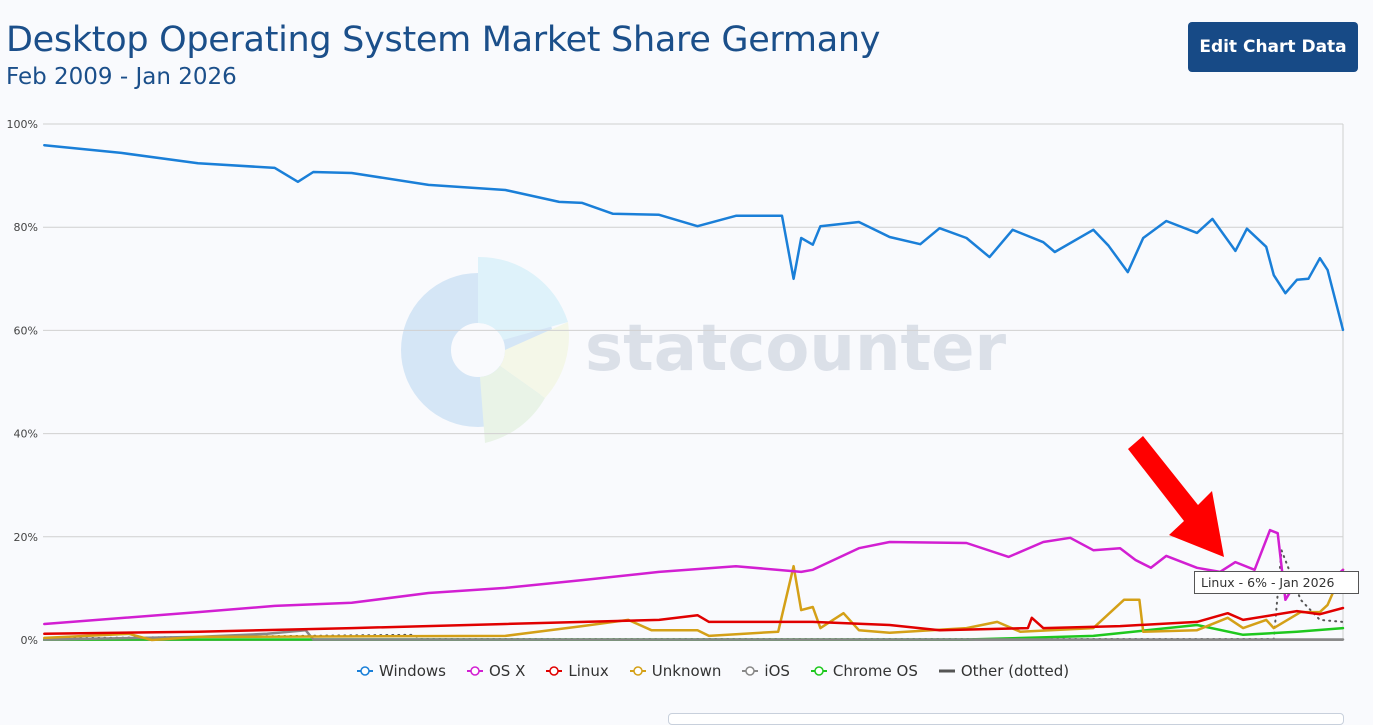 This screenshot has width=1373, height=725. I want to click on y-tick-label: 0%, so click(29, 640).